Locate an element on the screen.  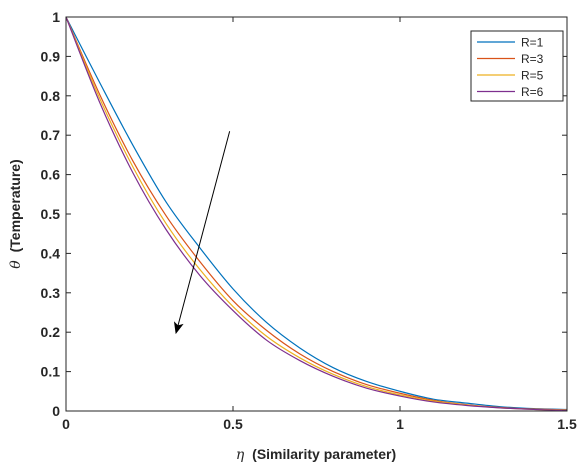
x-axis-text: (Similarity parameter) is located at coordinates (324, 454).